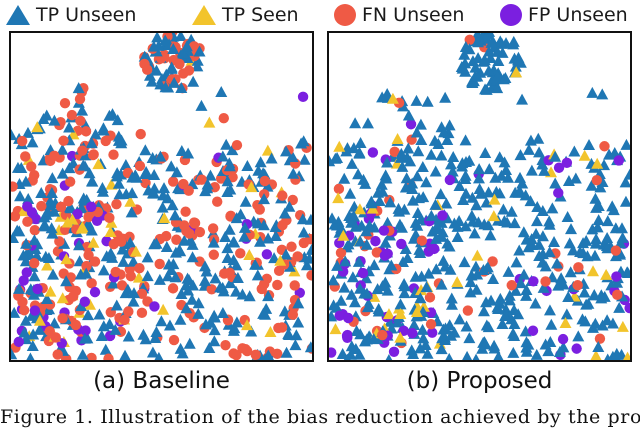 The image size is (640, 428). I want to click on legend-item-fn-unseen: FN Unseen, so click(398, 15).